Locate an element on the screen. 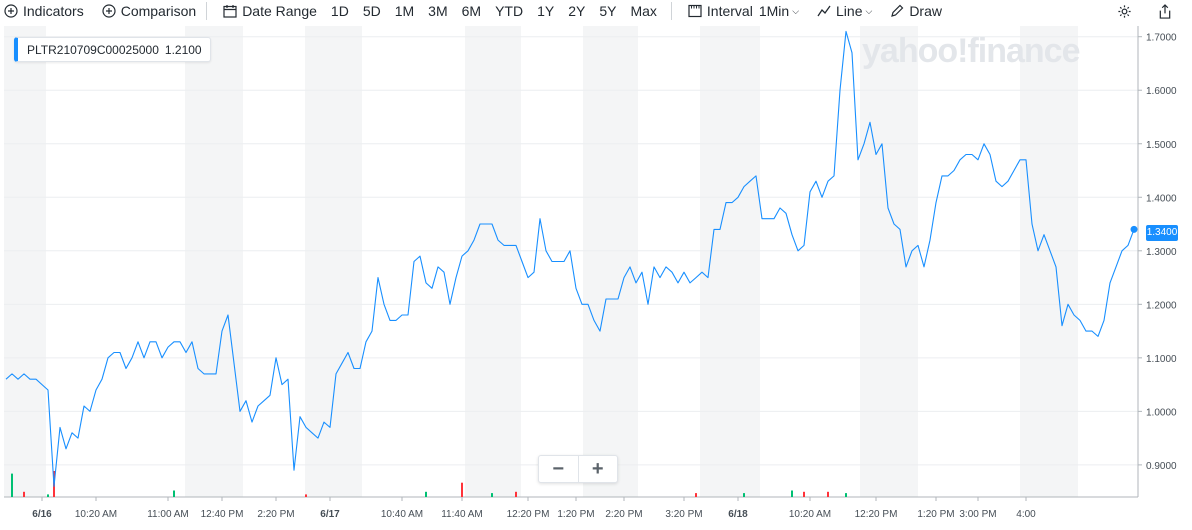 The width and height of the screenshot is (1192, 530). x-tick-label: 6/18 is located at coordinates (738, 514).